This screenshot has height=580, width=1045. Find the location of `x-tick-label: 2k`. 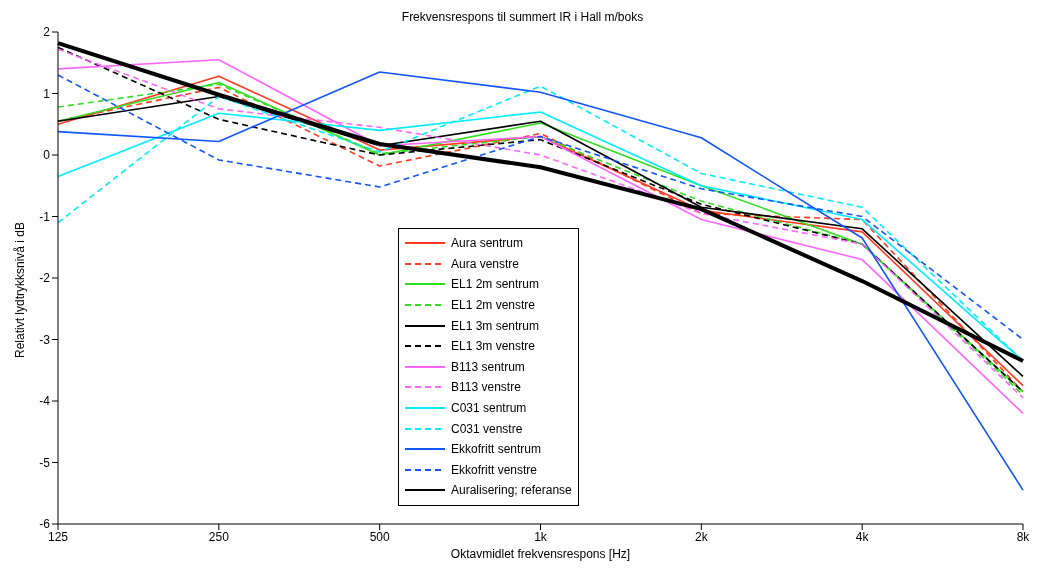

x-tick-label: 2k is located at coordinates (701, 536).